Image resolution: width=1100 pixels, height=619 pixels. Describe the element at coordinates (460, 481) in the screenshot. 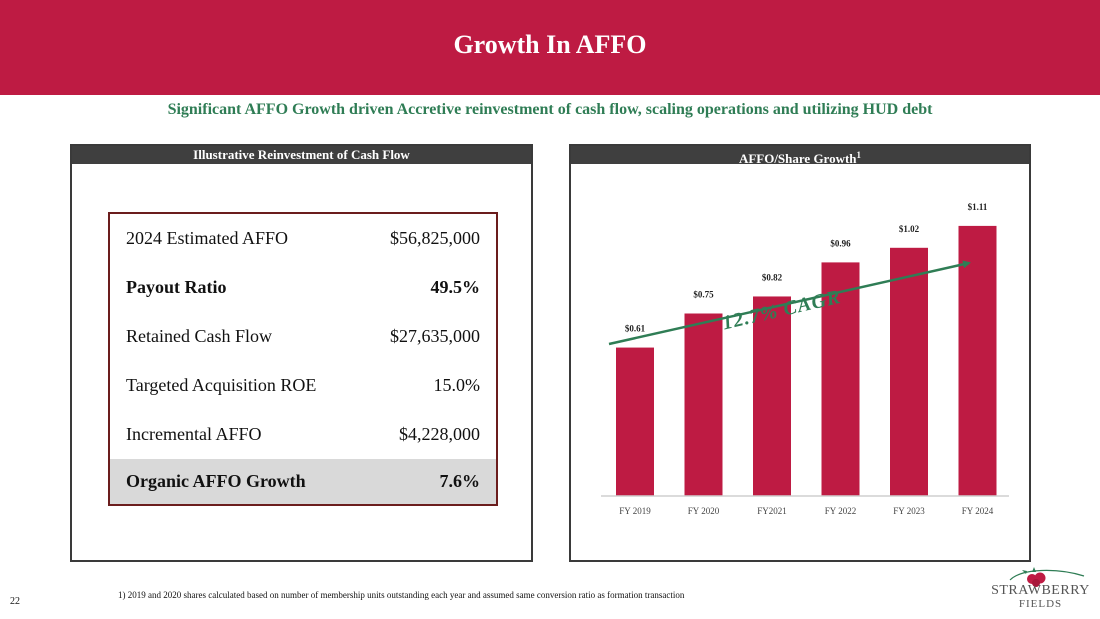

I see `row-value: 7.6%` at that location.